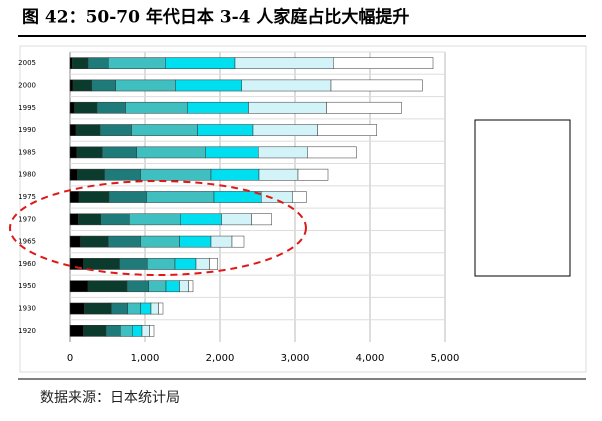  I want to click on y-tick-label: 1985, so click(27, 152).